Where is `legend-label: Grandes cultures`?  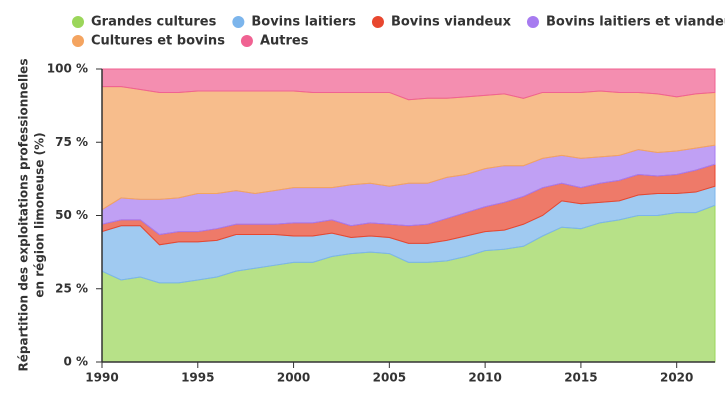
legend-label: Grandes cultures is located at coordinates (154, 22).